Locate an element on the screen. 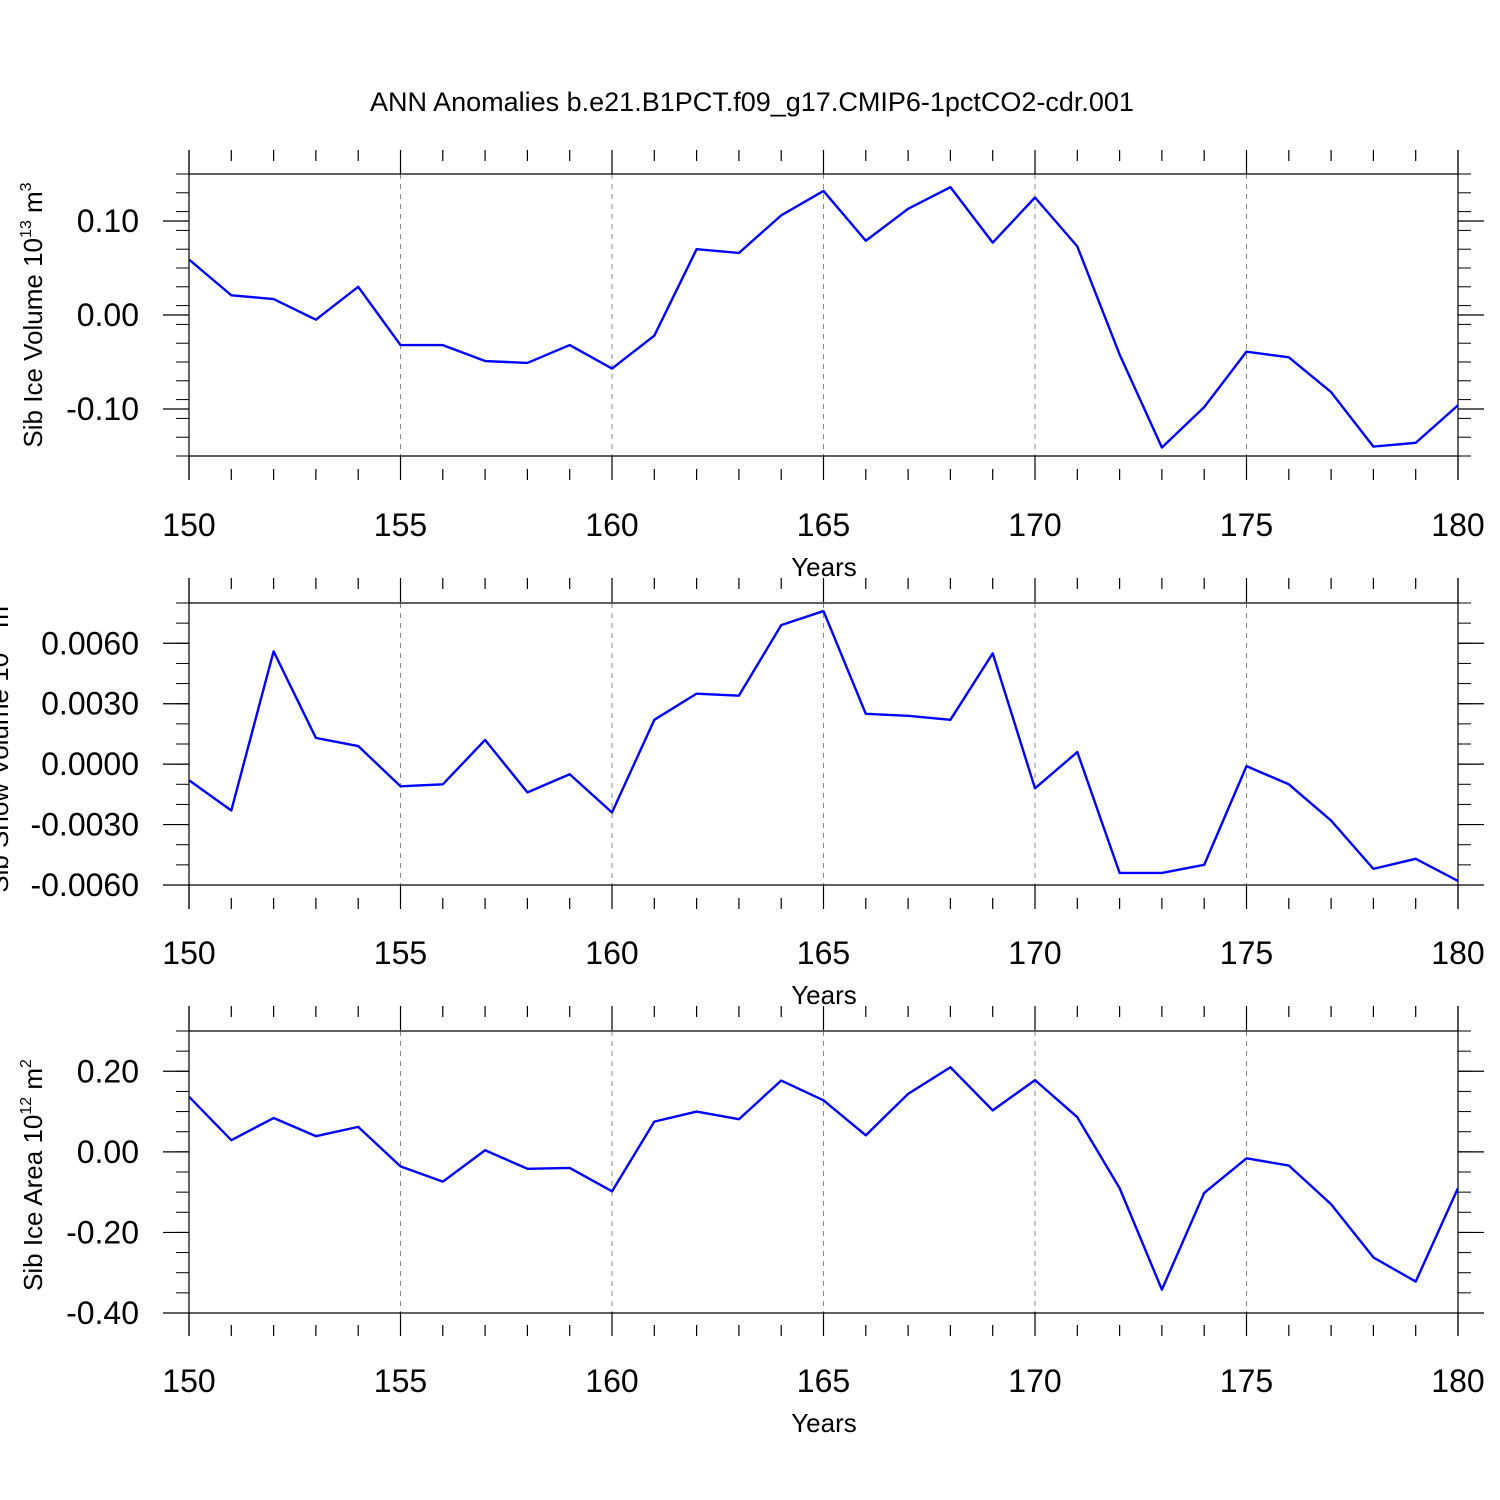 Image resolution: width=1500 pixels, height=1500 pixels. y-tick-label: -0.0030 is located at coordinates (84, 825).